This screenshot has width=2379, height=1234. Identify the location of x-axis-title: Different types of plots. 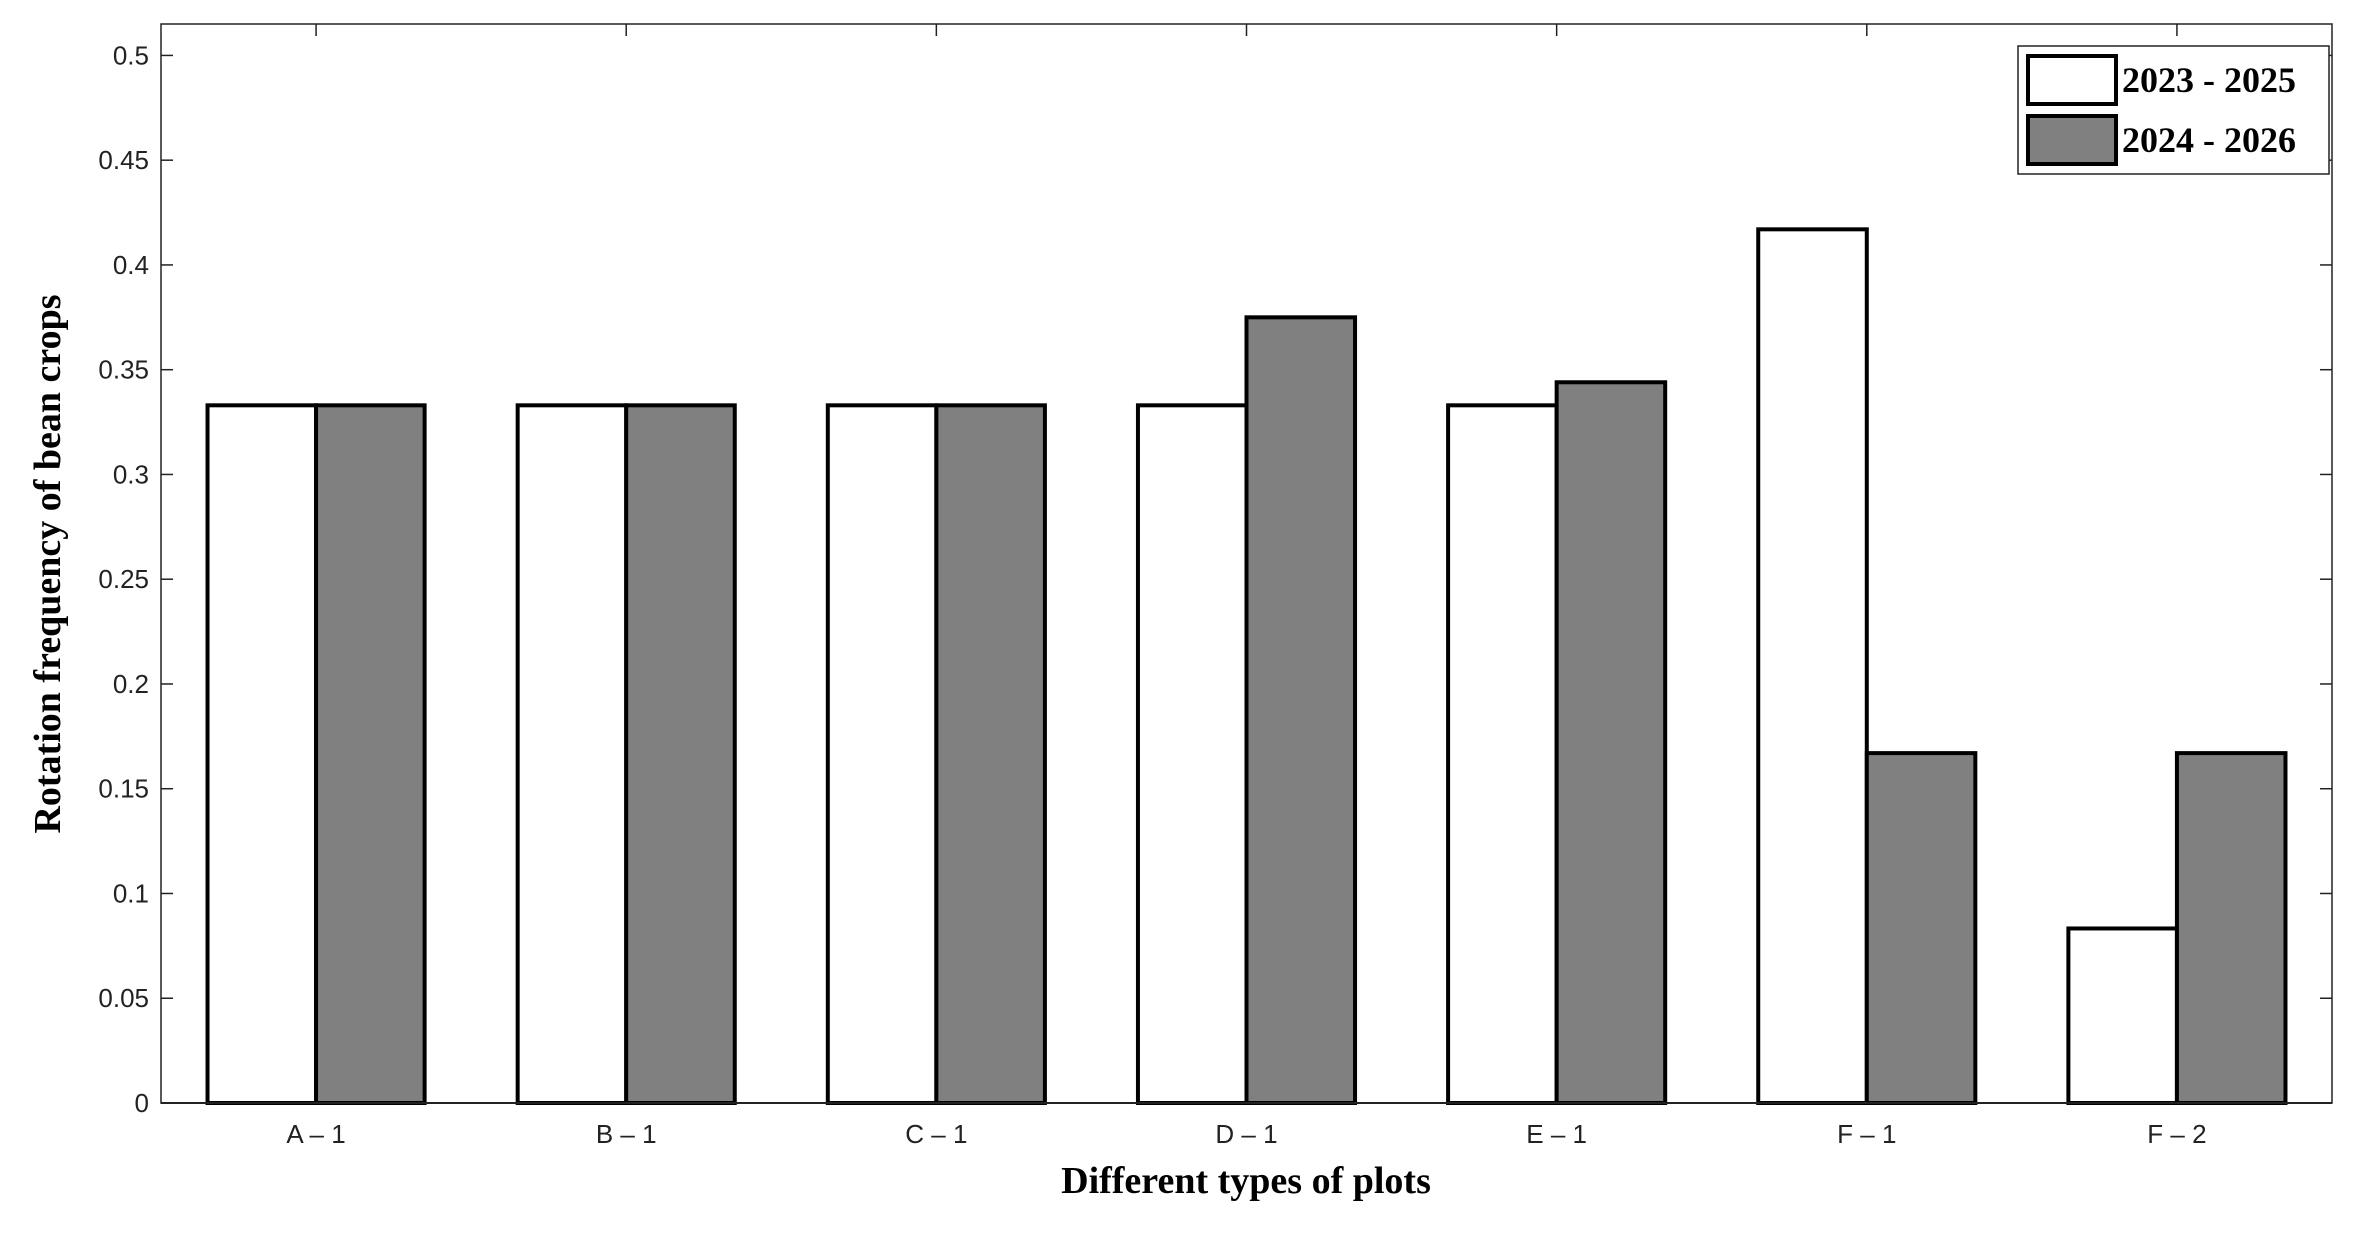
(1246, 1181).